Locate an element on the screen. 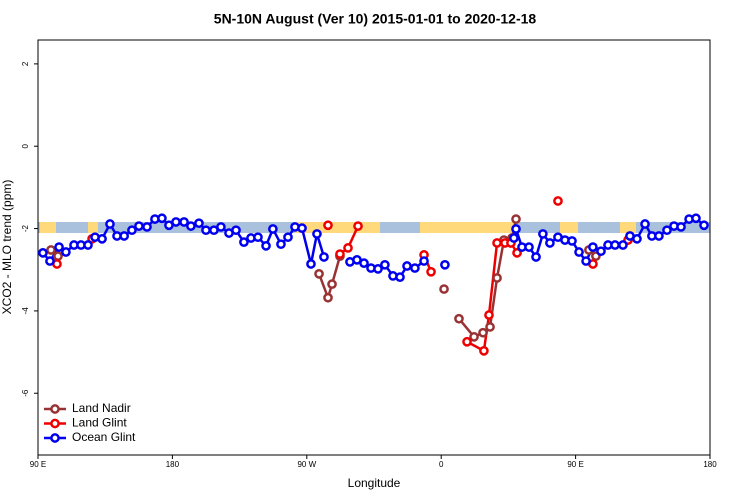 The width and height of the screenshot is (750, 500). y-tick-label: -4 is located at coordinates (25, 311).